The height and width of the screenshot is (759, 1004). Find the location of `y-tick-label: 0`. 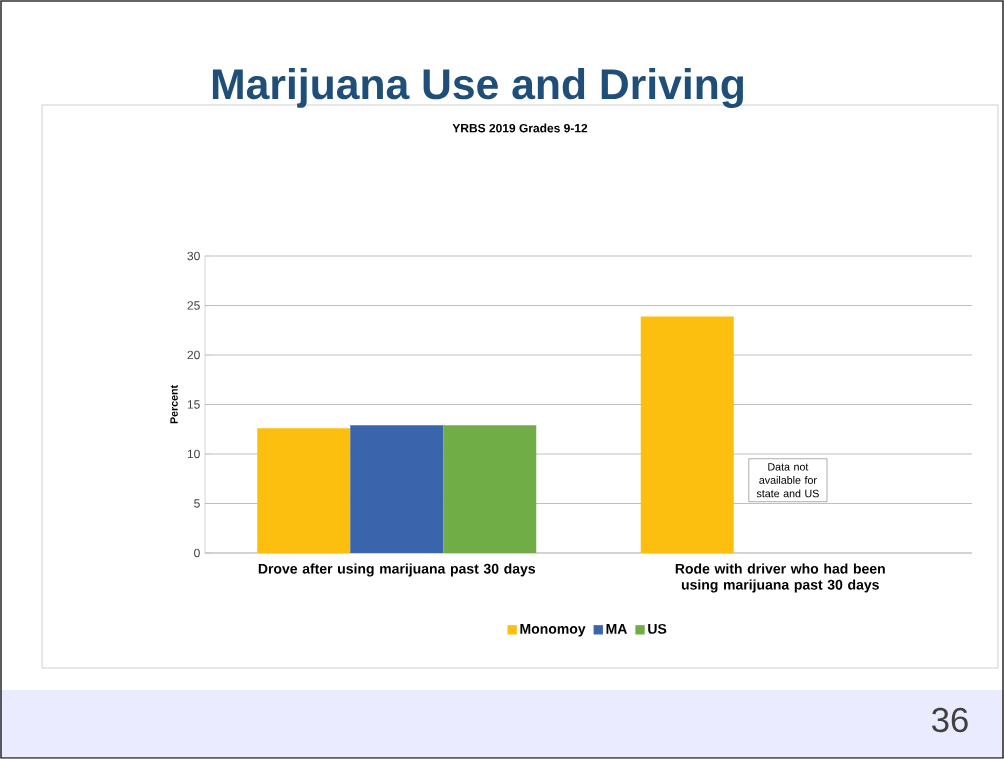

y-tick-label: 0 is located at coordinates (197, 553).